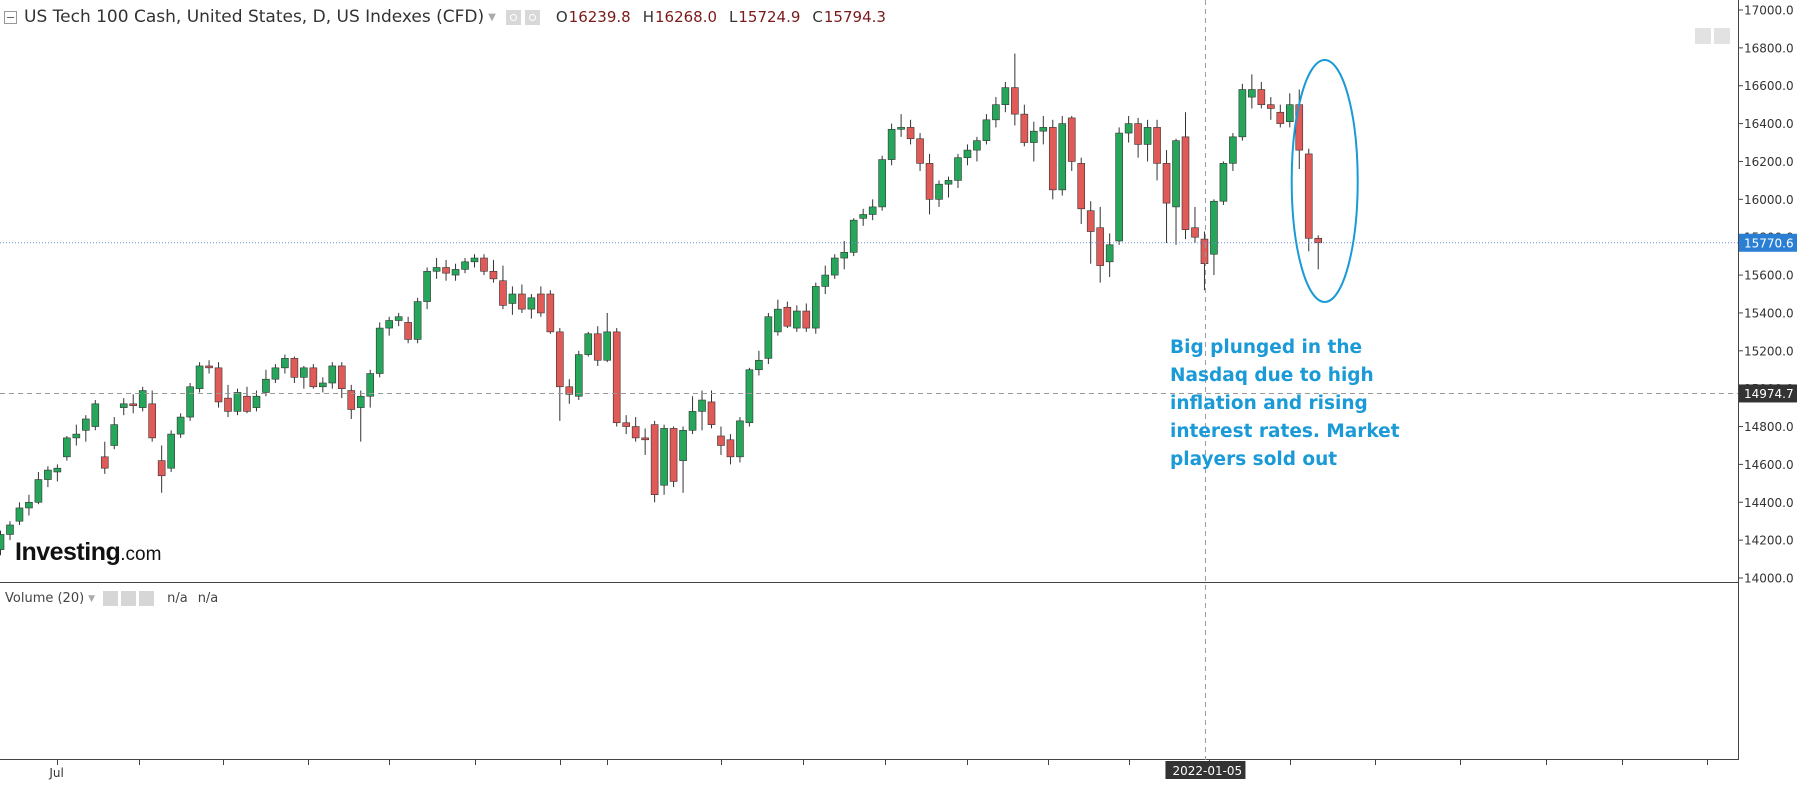  Describe the element at coordinates (1769, 86) in the screenshot. I see `y-tick-label: 16600.0` at that location.